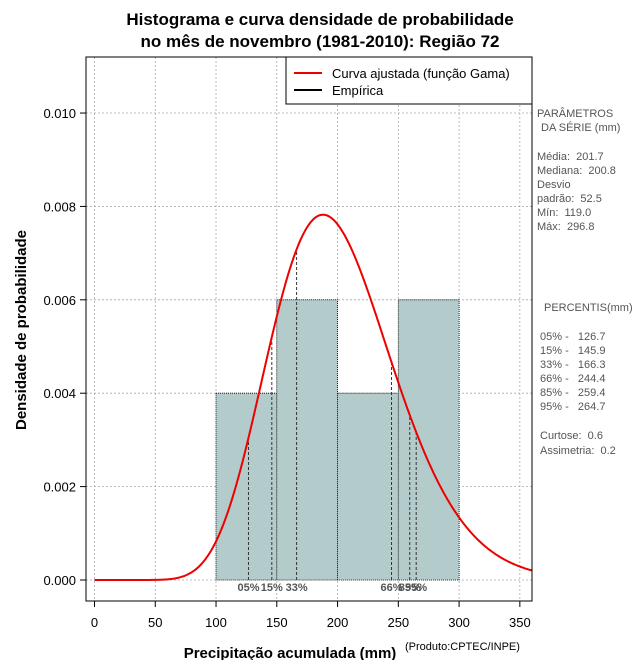 The image size is (640, 660). I want to click on legend: Curva ajustada (função Gama) Empírica, so click(409, 80).